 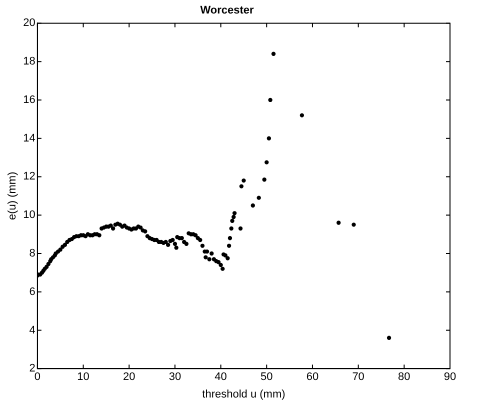 What do you see at coordinates (266, 377) in the screenshot?
I see `x-tick-label: 50` at bounding box center [266, 377].